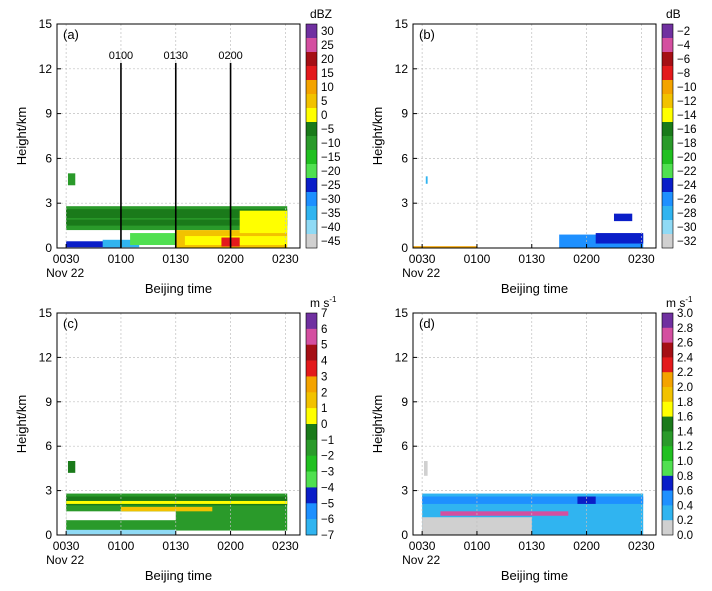 This screenshot has width=712, height=591. What do you see at coordinates (586, 546) in the screenshot?
I see `x-tick-label: 0200` at bounding box center [586, 546].